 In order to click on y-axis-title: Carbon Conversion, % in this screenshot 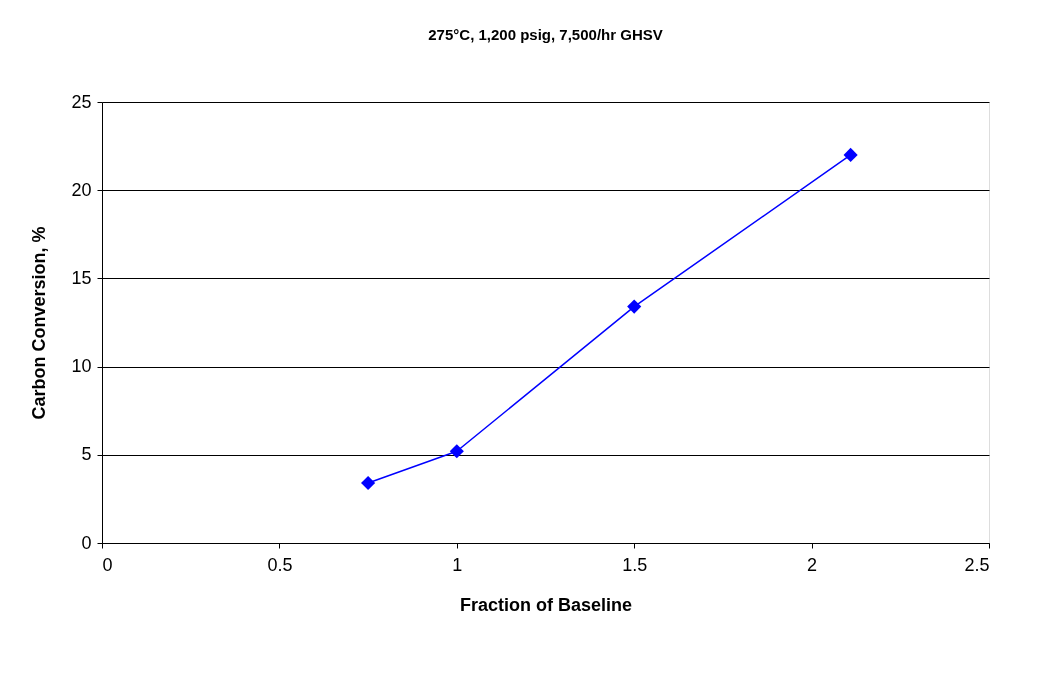, I will do `click(39, 323)`.